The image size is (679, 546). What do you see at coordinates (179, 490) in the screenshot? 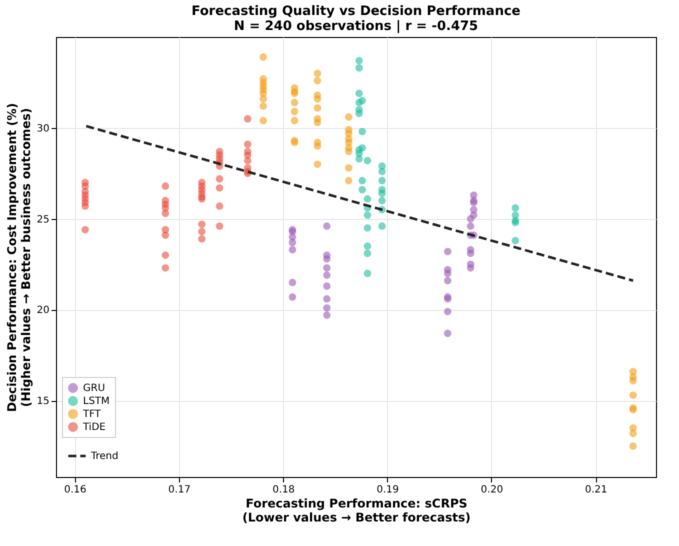
I see `x-tick-label: 0.17` at bounding box center [179, 490].